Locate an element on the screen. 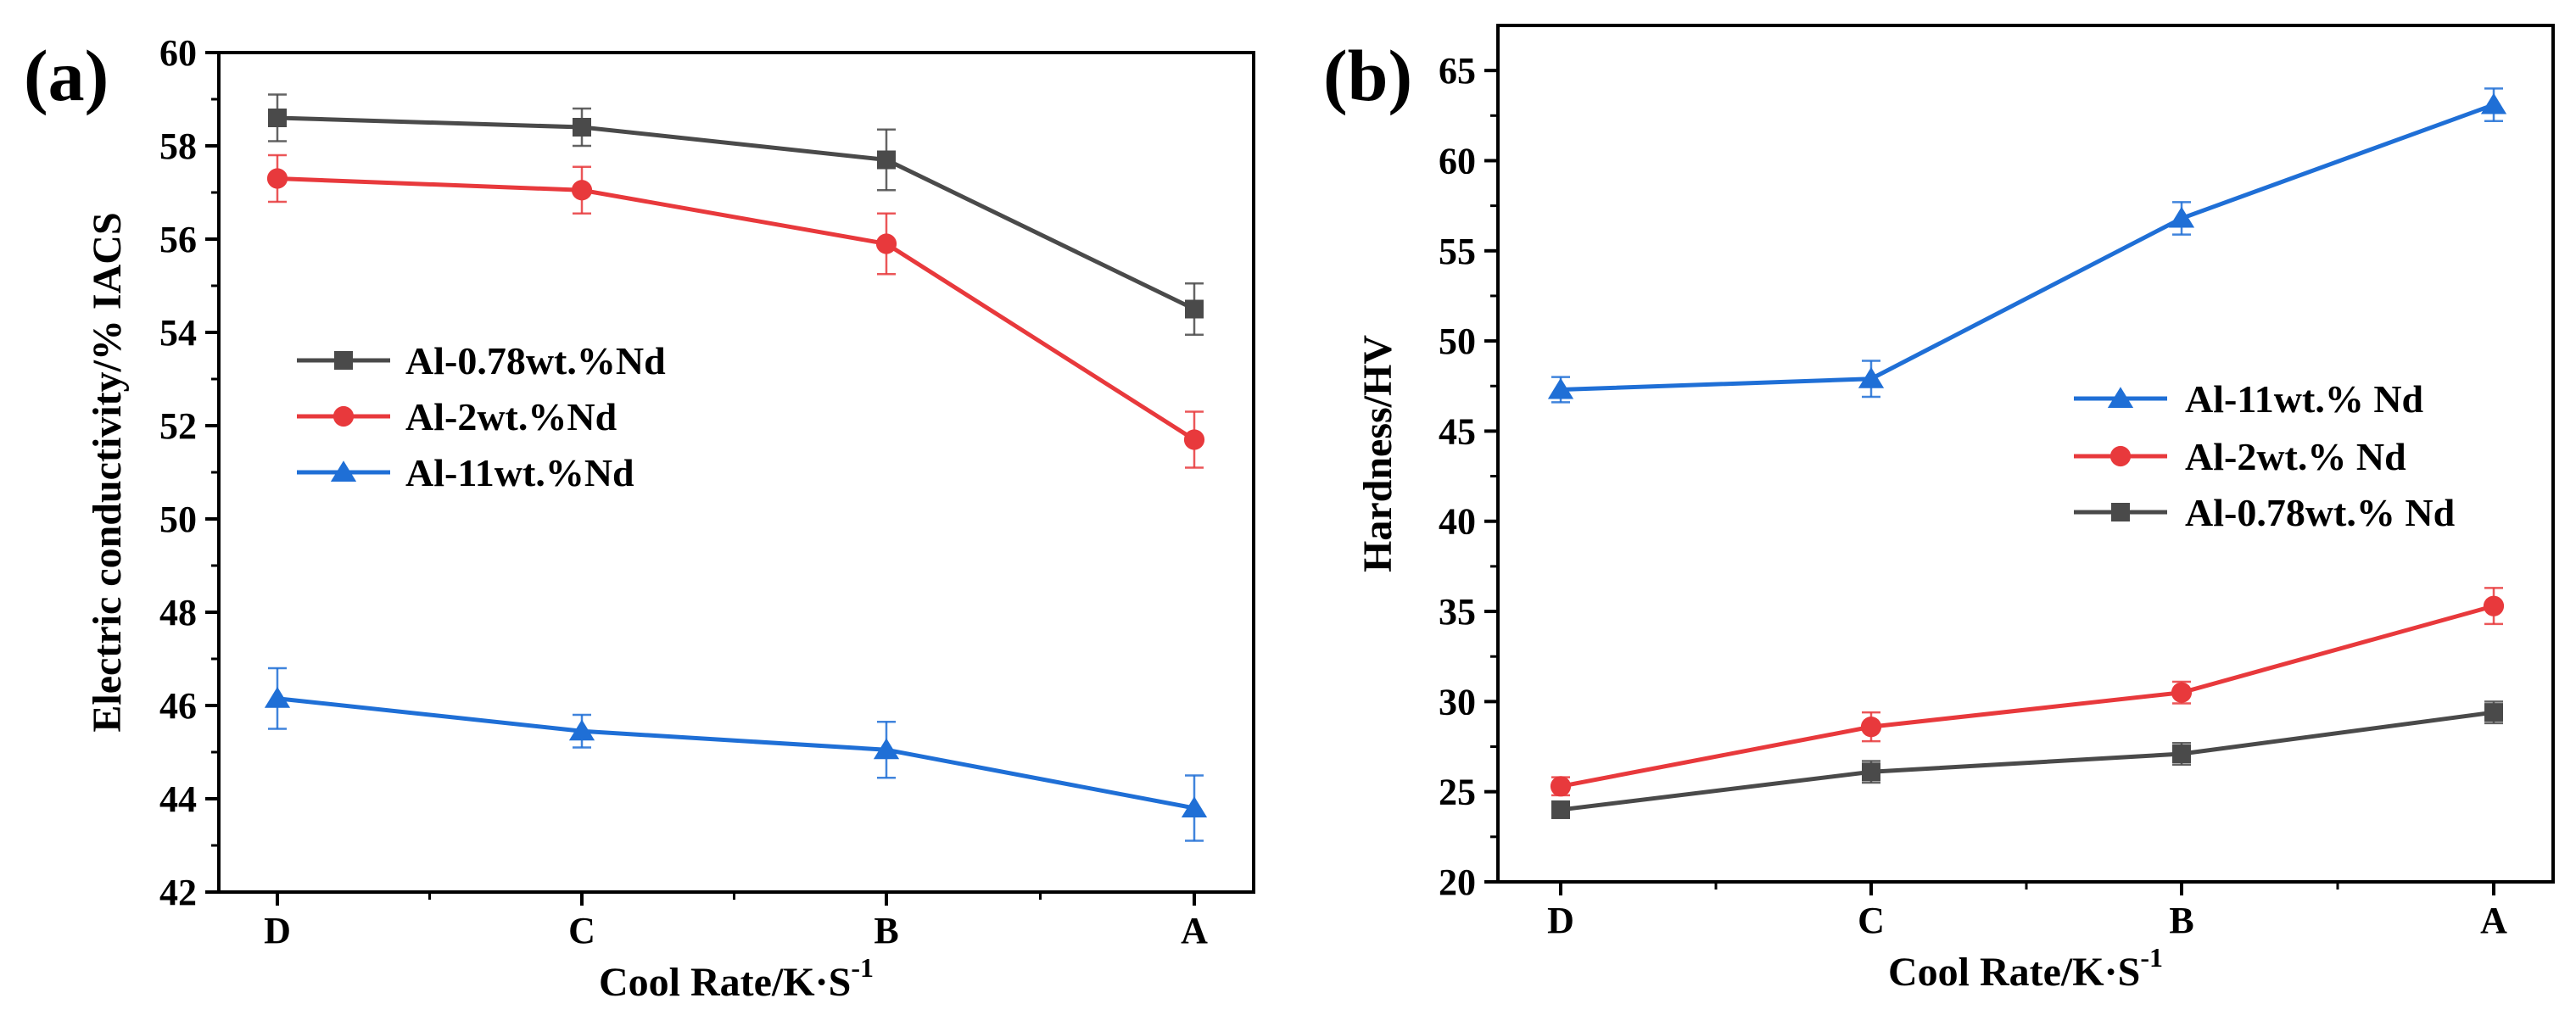 Image resolution: width=2576 pixels, height=1015 pixels. y-tick-label: 65 is located at coordinates (1457, 71).